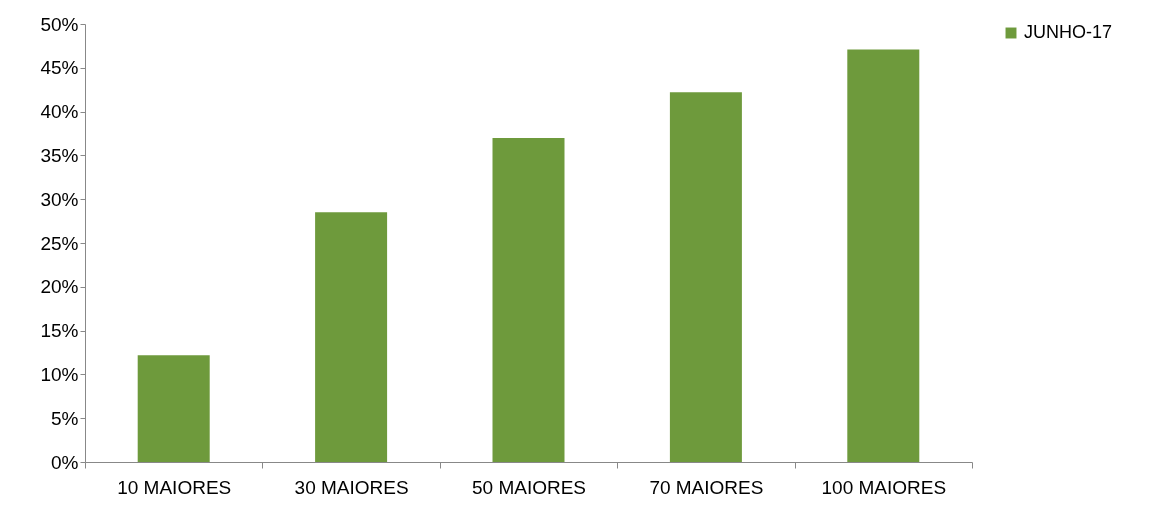  Describe the element at coordinates (59, 199) in the screenshot. I see `y-tick-label: 30%` at that location.